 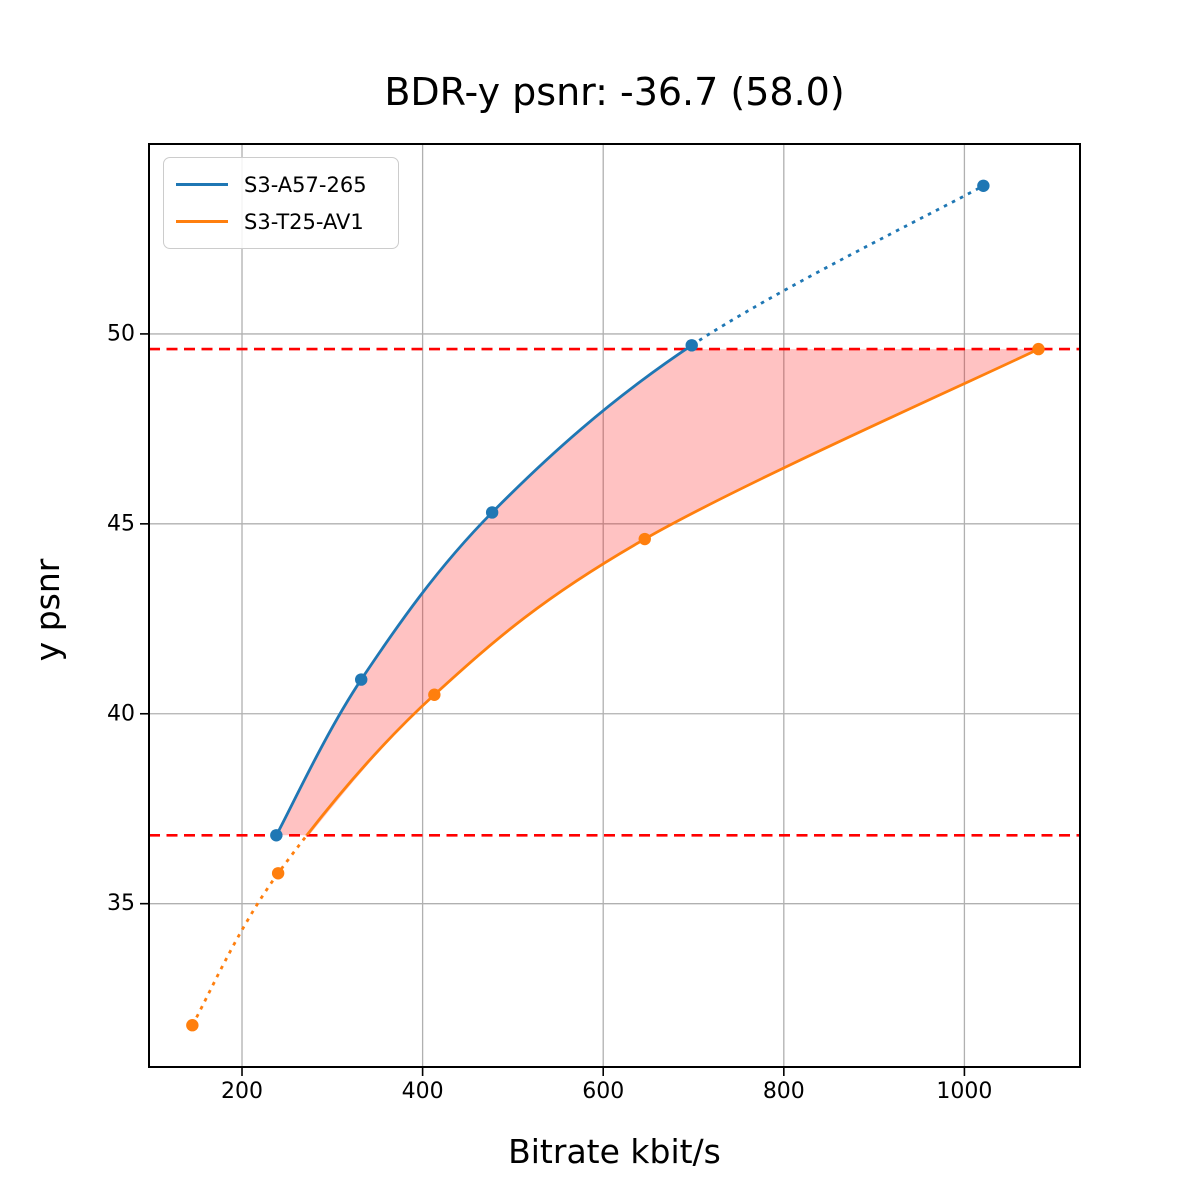 I want to click on y-tick-label: 50, so click(x=121, y=333).